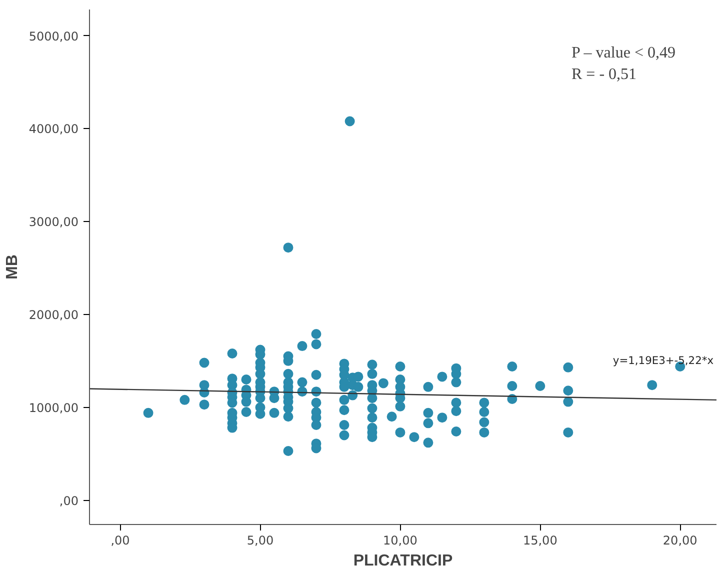 This screenshot has height=572, width=718. I want to click on annotation: P – value < 0,49 R = - 0,51, so click(624, 63).